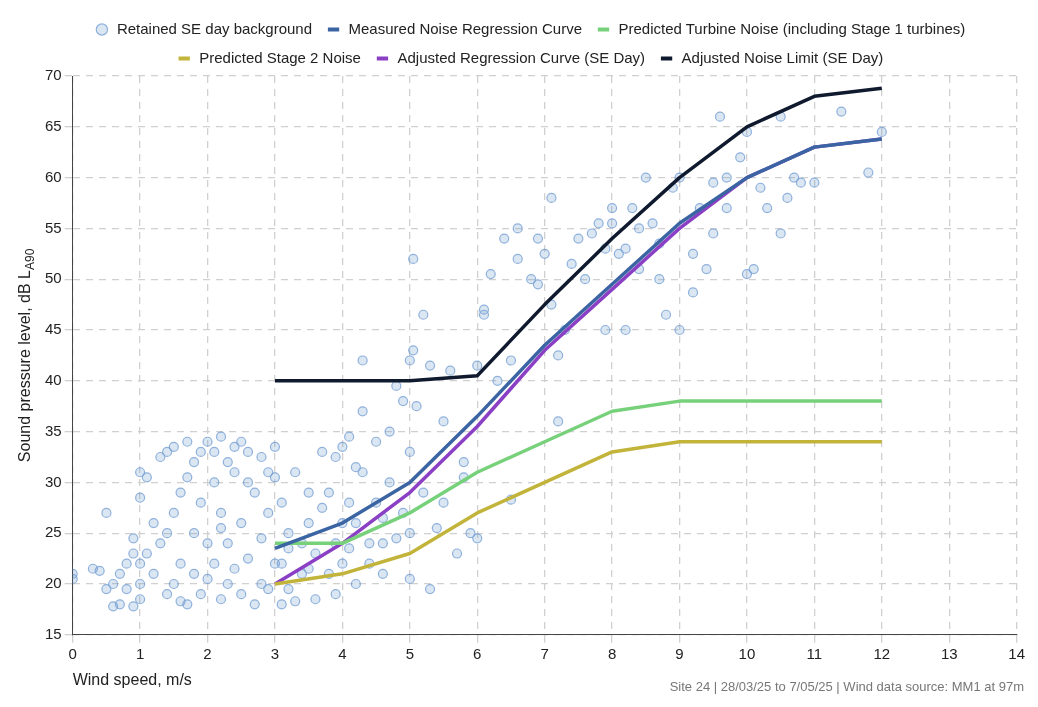  What do you see at coordinates (409, 653) in the screenshot?
I see `x-tick-label: 5` at bounding box center [409, 653].